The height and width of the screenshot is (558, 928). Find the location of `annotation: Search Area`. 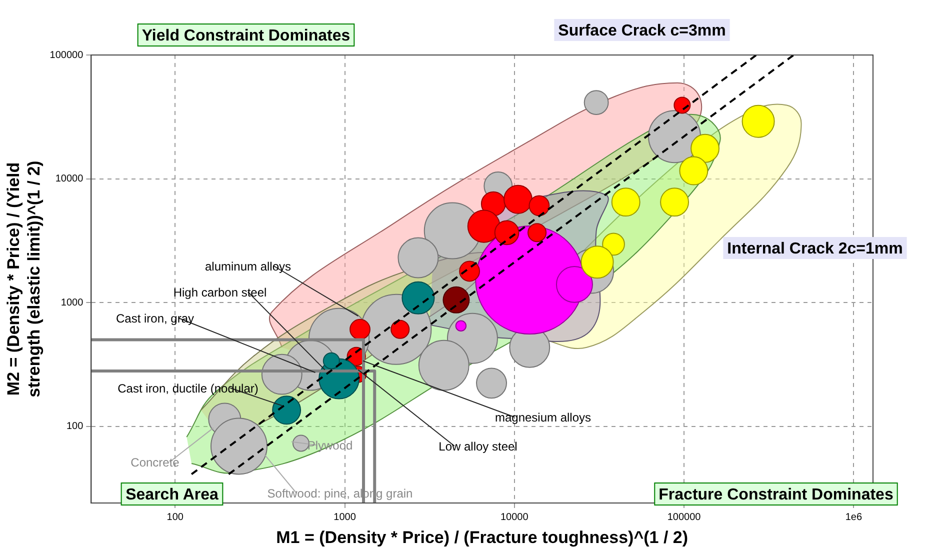

annotation: Search Area is located at coordinates (172, 495).